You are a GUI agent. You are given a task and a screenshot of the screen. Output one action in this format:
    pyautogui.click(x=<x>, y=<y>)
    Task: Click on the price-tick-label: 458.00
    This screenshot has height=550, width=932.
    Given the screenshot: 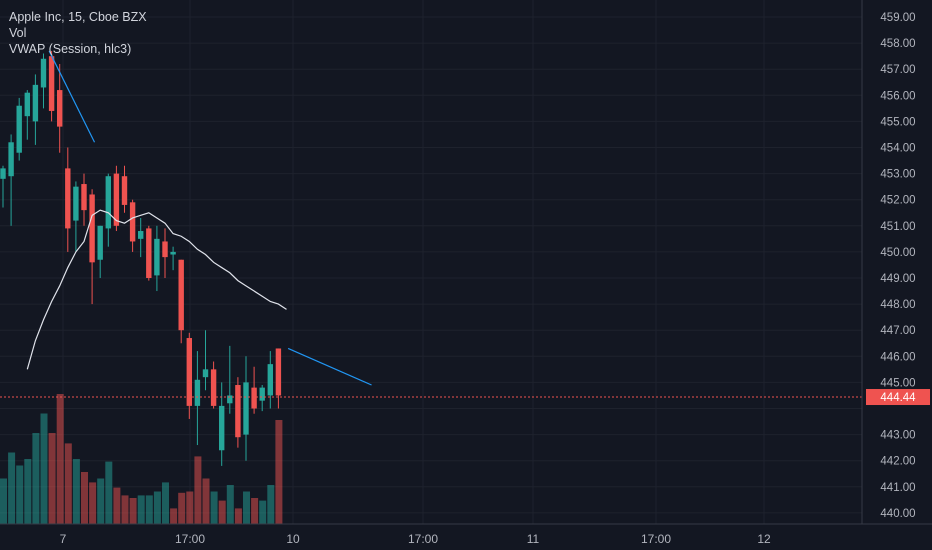 What is the action you would take?
    pyautogui.click(x=897, y=44)
    